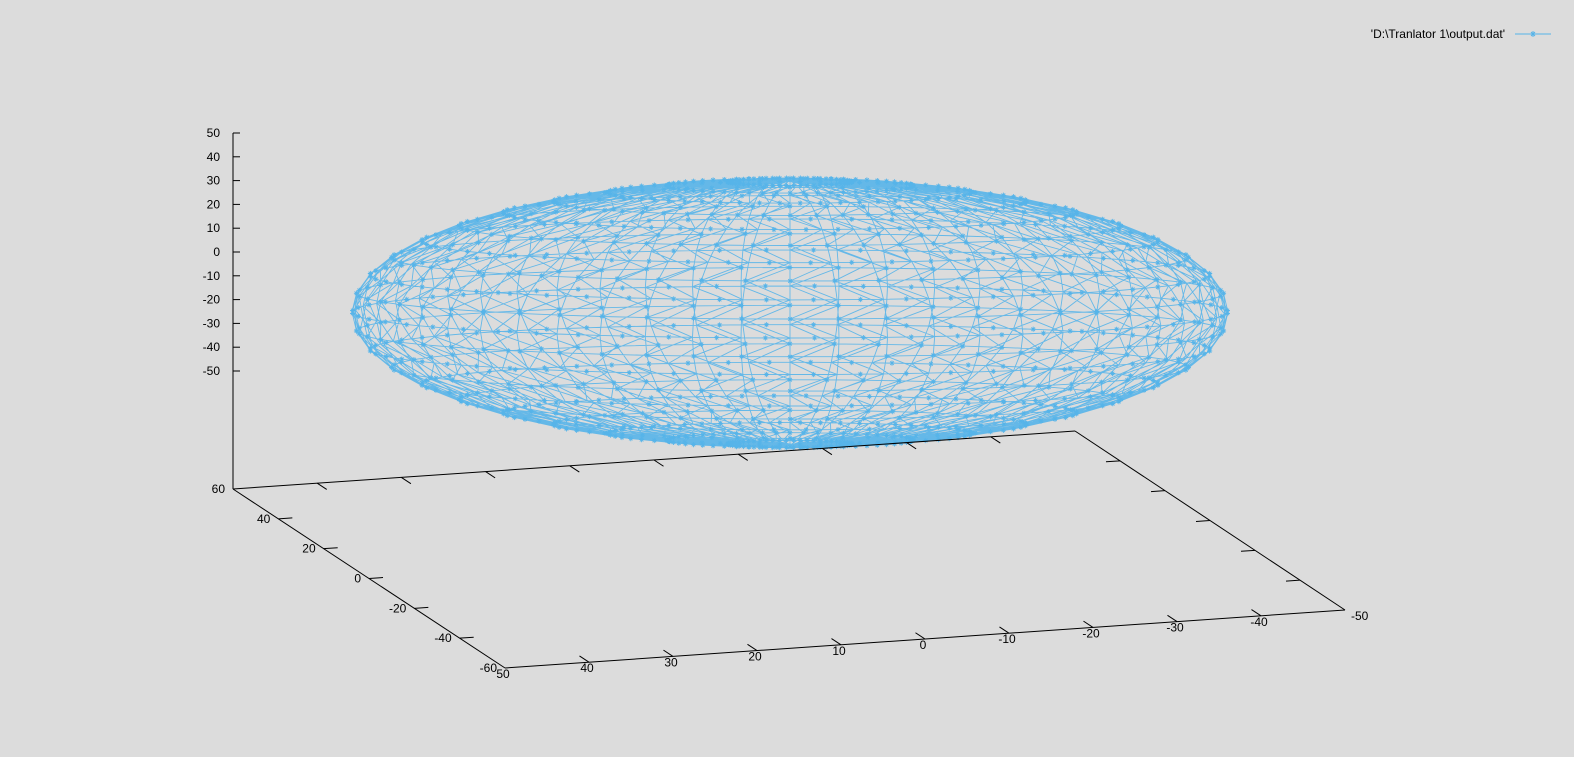 Image resolution: width=1574 pixels, height=757 pixels. I want to click on x-tick-label: 40, so click(587, 668).